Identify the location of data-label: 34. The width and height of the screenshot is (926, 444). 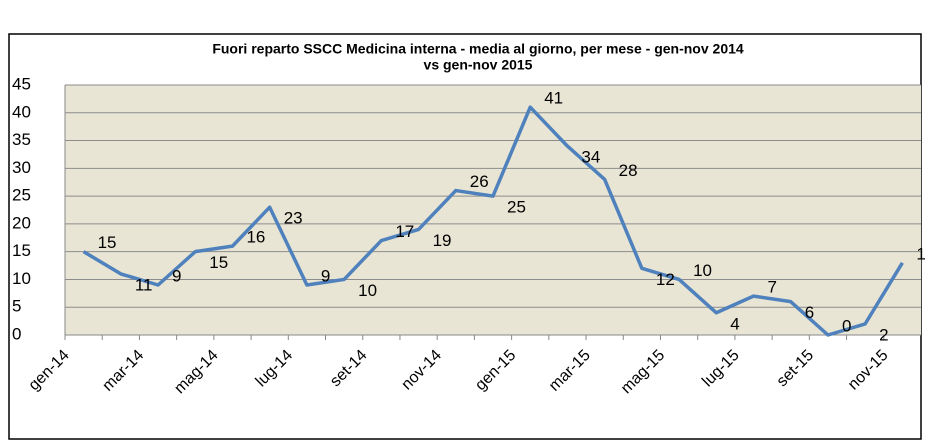
(590, 157).